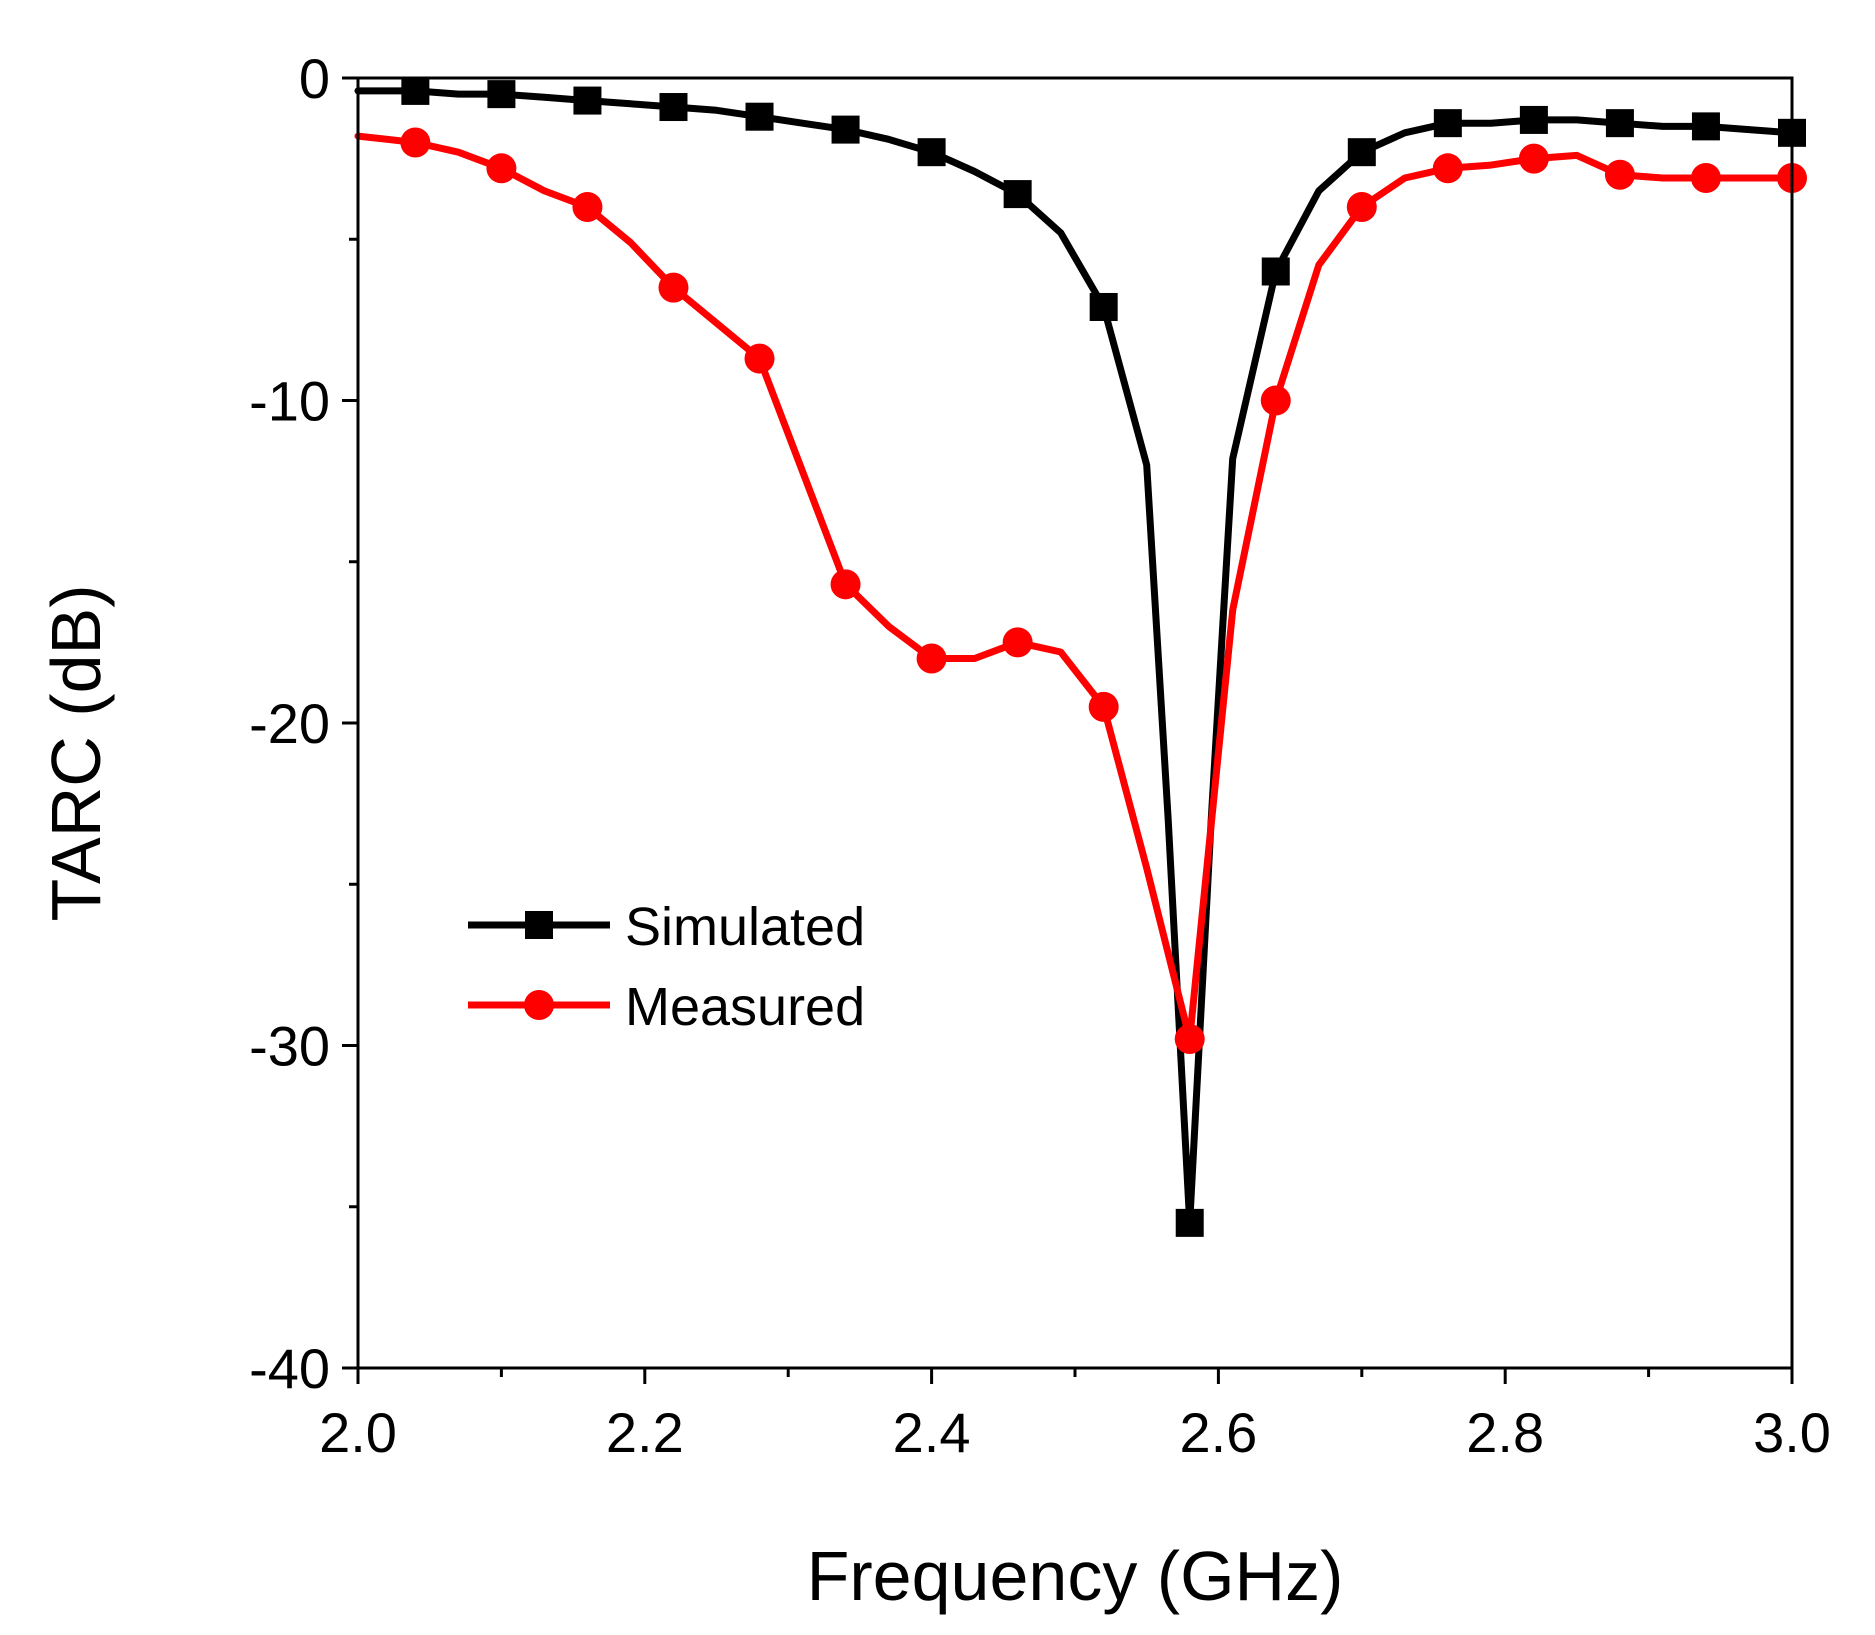 The image size is (1875, 1635). I want to click on x-tick-label: 2.2, so click(645, 1432).